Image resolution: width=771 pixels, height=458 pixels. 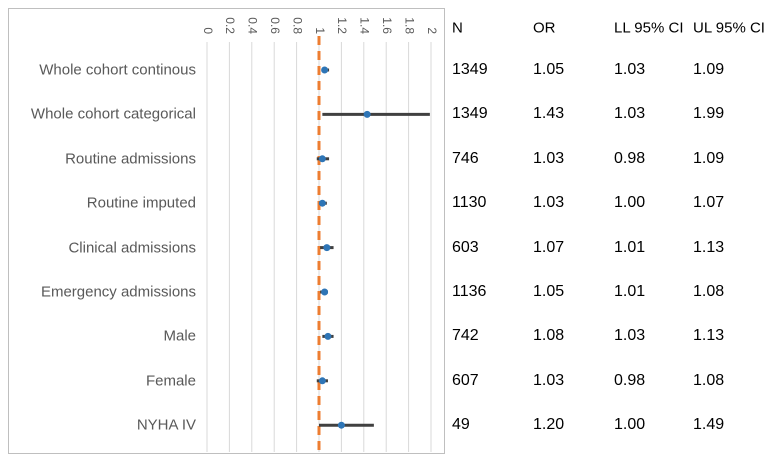 I want to click on ul-cell: 1.99, so click(x=709, y=114).